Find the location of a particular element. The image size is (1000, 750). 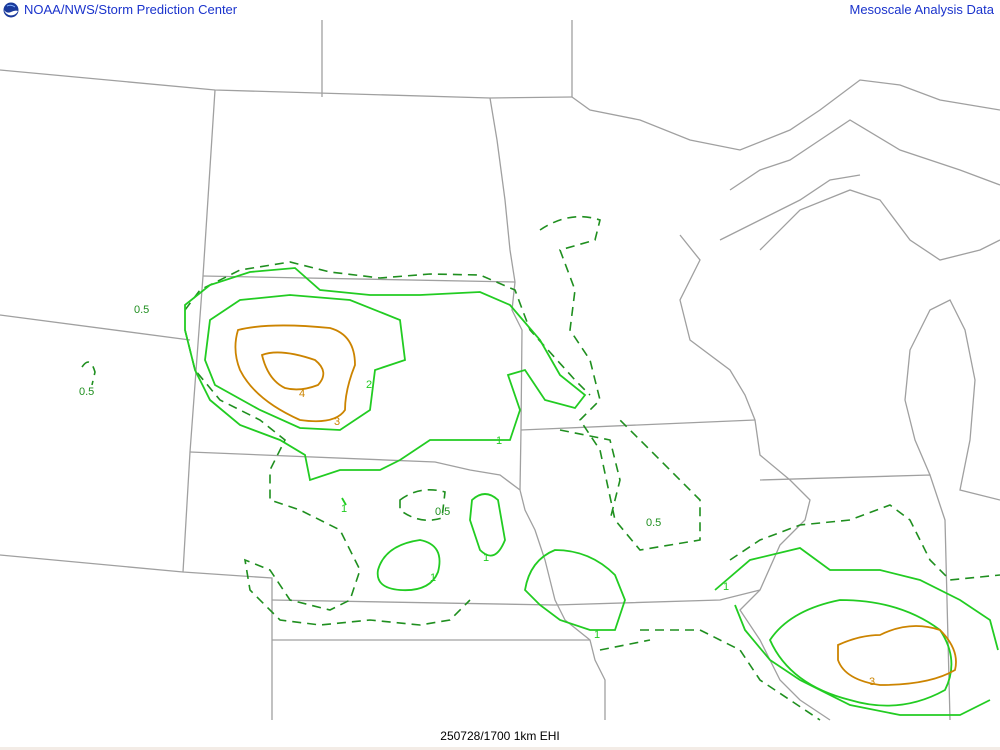

contour-label: 2 is located at coordinates (369, 385).